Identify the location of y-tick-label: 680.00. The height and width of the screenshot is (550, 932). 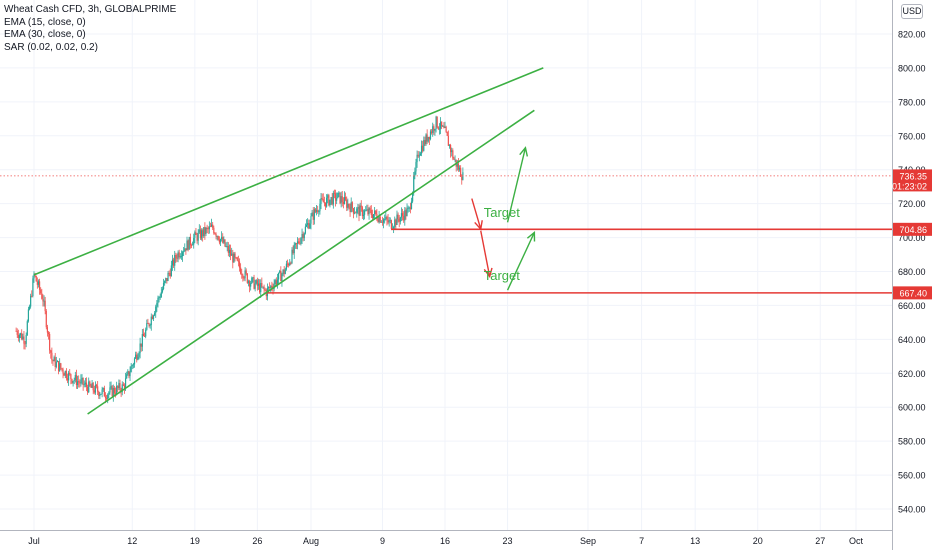
(912, 272).